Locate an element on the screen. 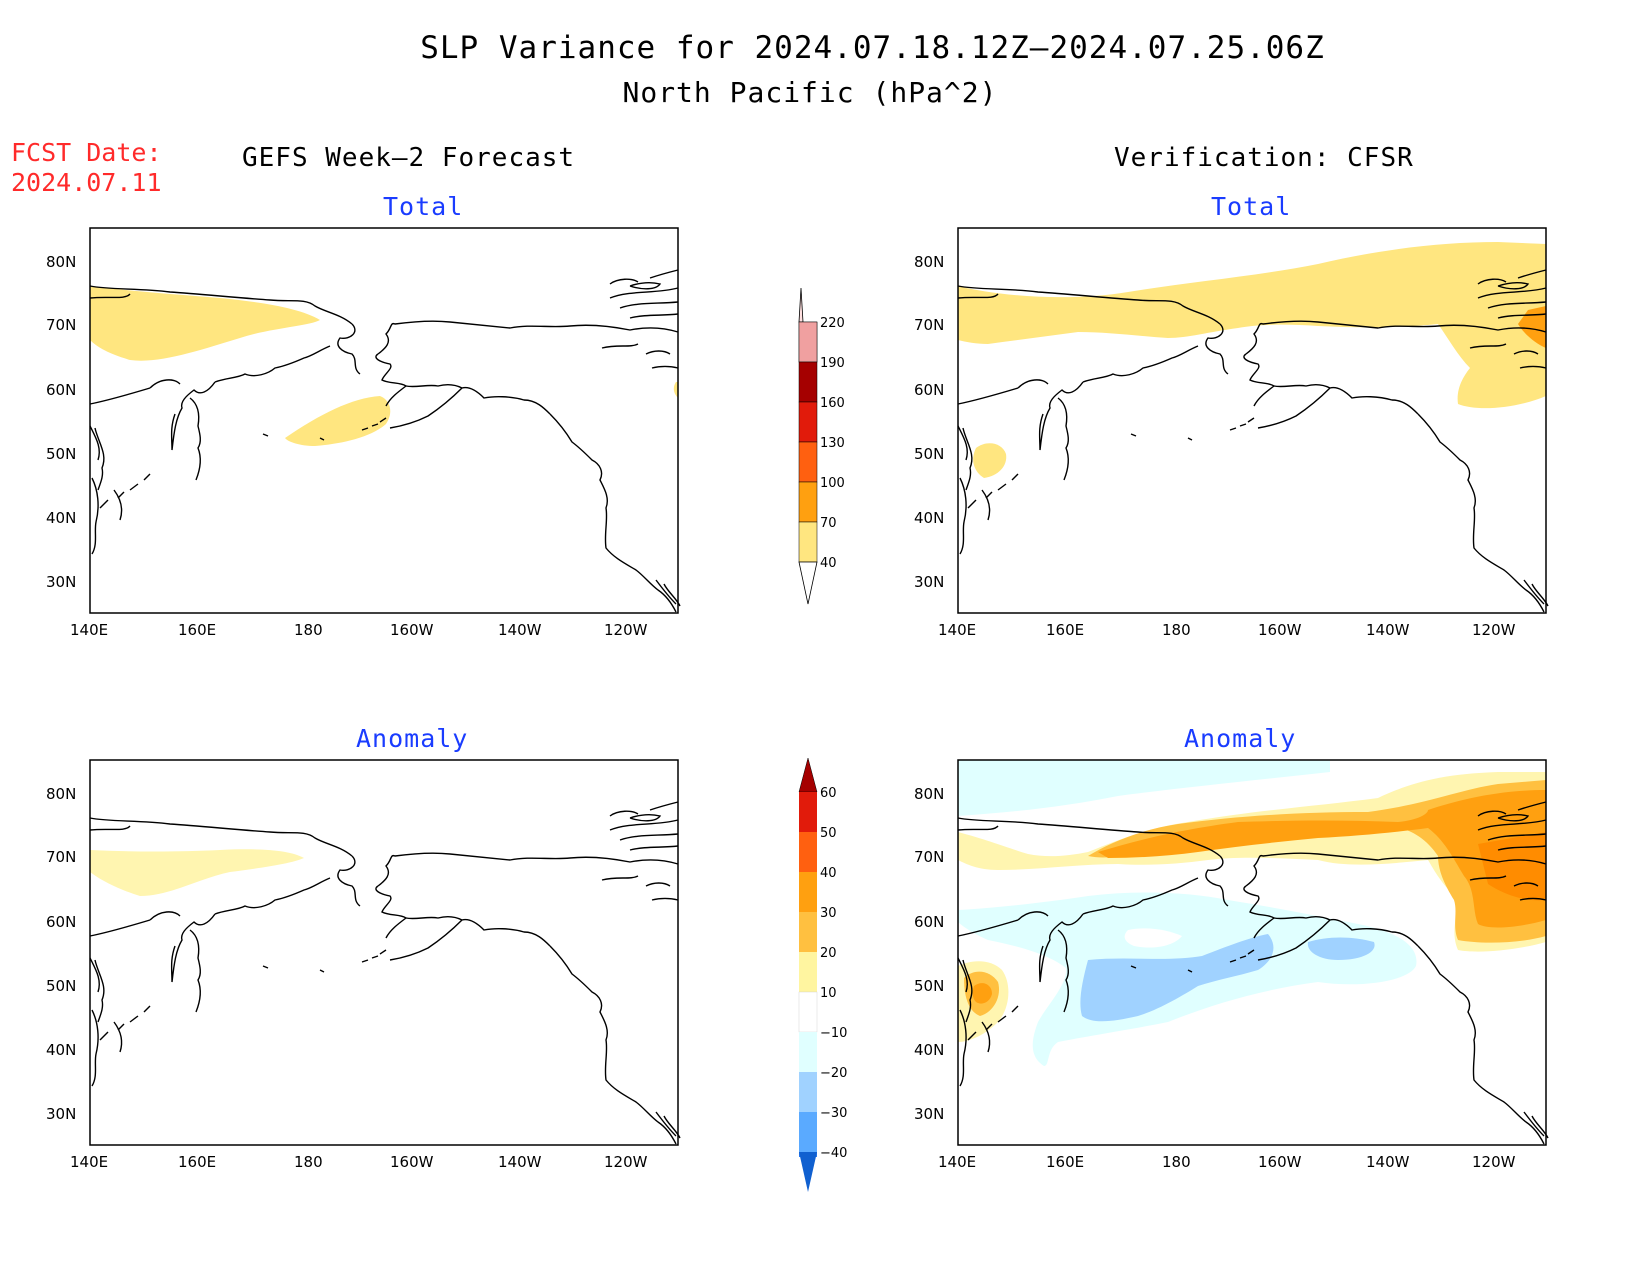  svg-text: 50 is located at coordinates (828, 833).